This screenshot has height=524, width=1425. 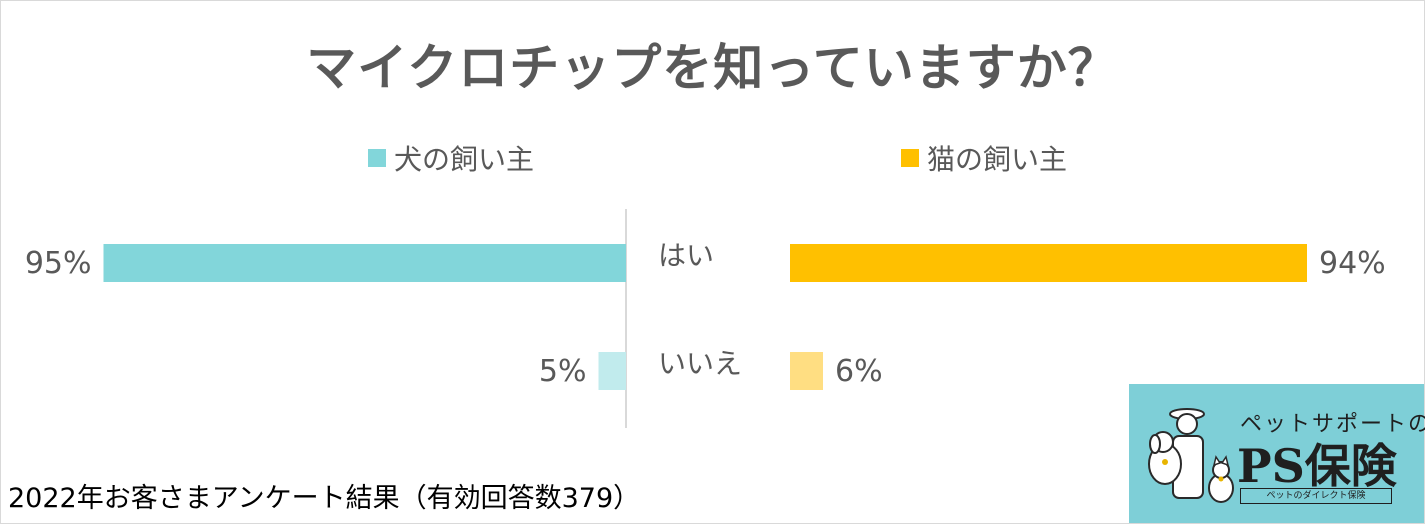 What do you see at coordinates (1352, 263) in the screenshot?
I see `data-label-cat-0: 94%` at bounding box center [1352, 263].